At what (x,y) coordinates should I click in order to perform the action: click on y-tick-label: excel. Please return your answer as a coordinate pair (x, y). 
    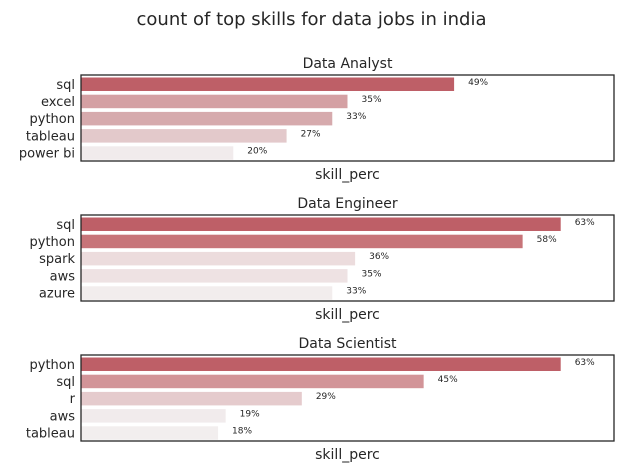
    Looking at the image, I should click on (58, 102).